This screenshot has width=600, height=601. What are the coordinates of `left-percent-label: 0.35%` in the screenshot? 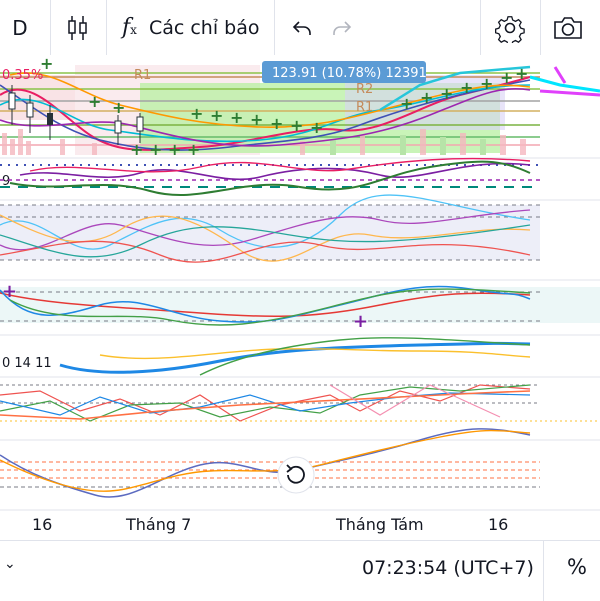 It's located at (22, 75).